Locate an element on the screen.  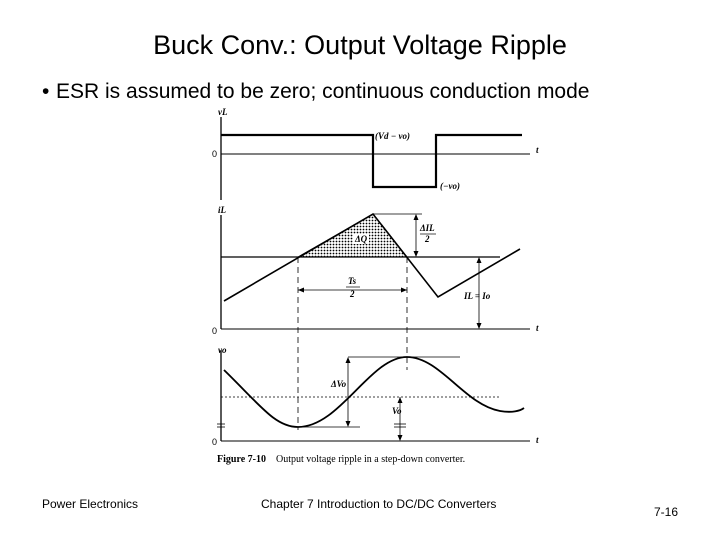
delta-vo-label: ΔVo is located at coordinates (338, 384).